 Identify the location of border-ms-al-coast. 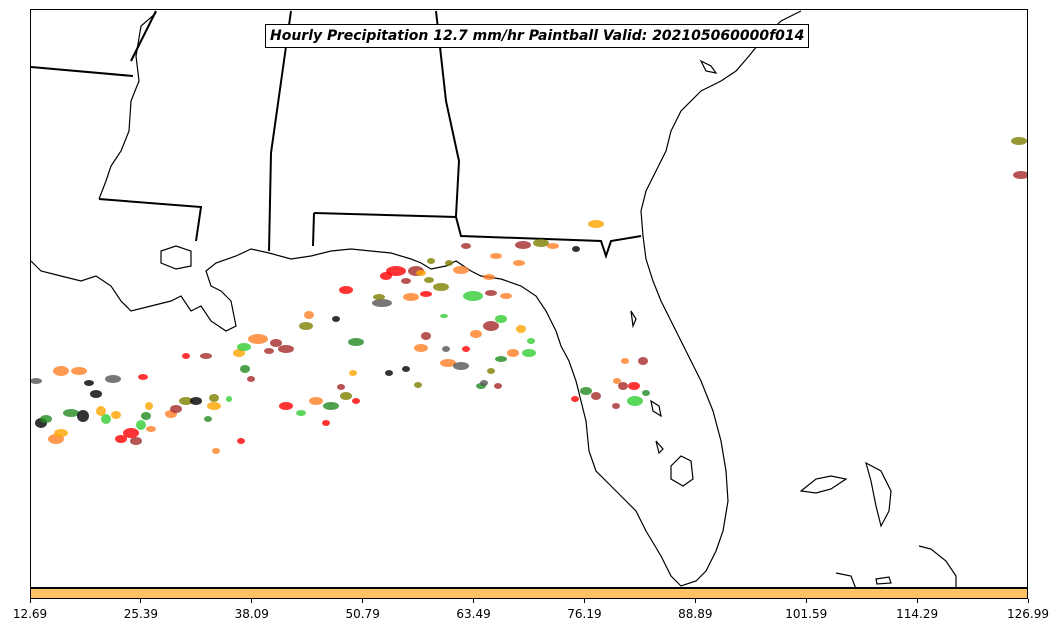
(313, 229).